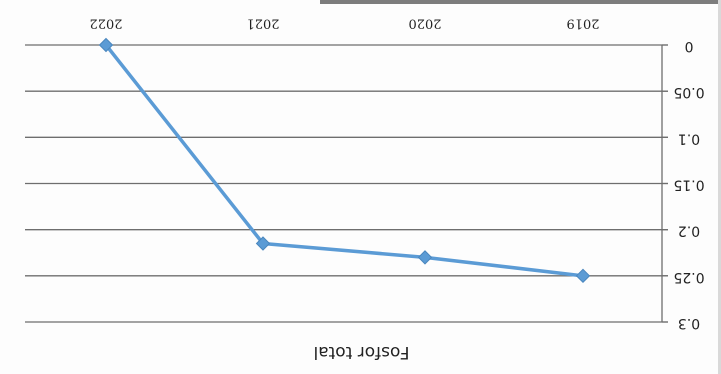  I want to click on y-tick-label: 0.3, so click(689, 323).